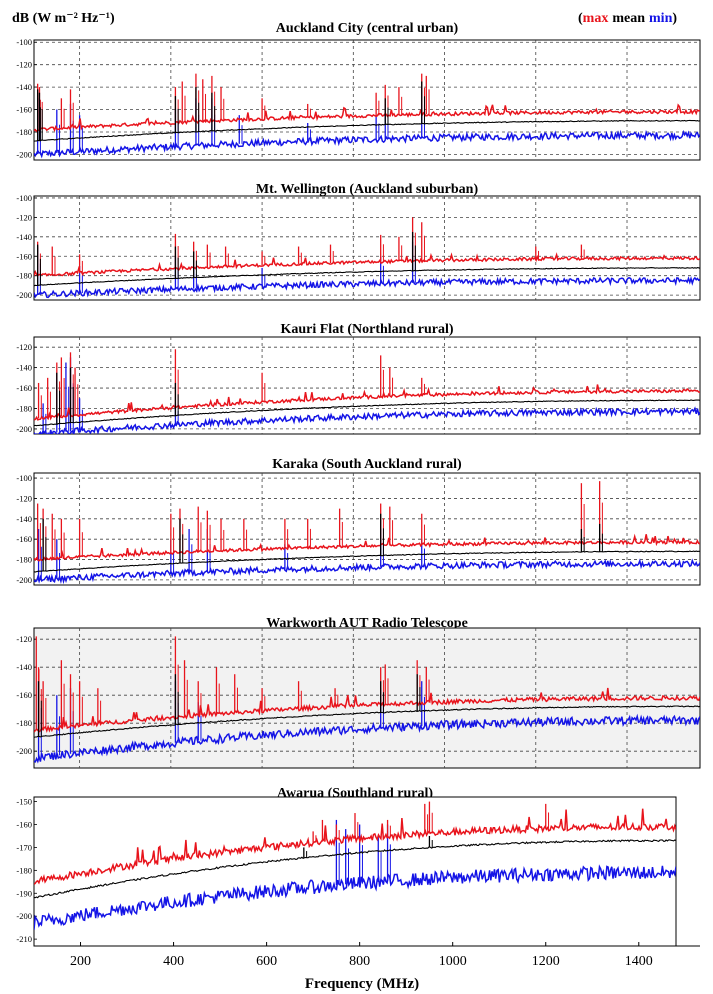 Image resolution: width=713 pixels, height=994 pixels. I want to click on x-tick-label: 1400, so click(639, 961).